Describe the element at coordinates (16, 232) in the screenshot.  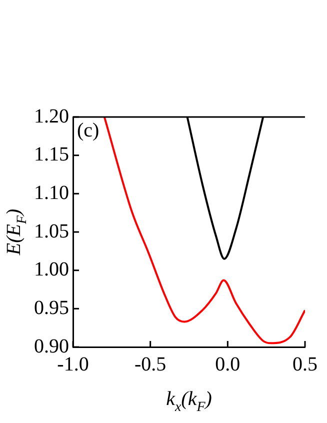
I see `y-axis-title: E(EF)` at that location.